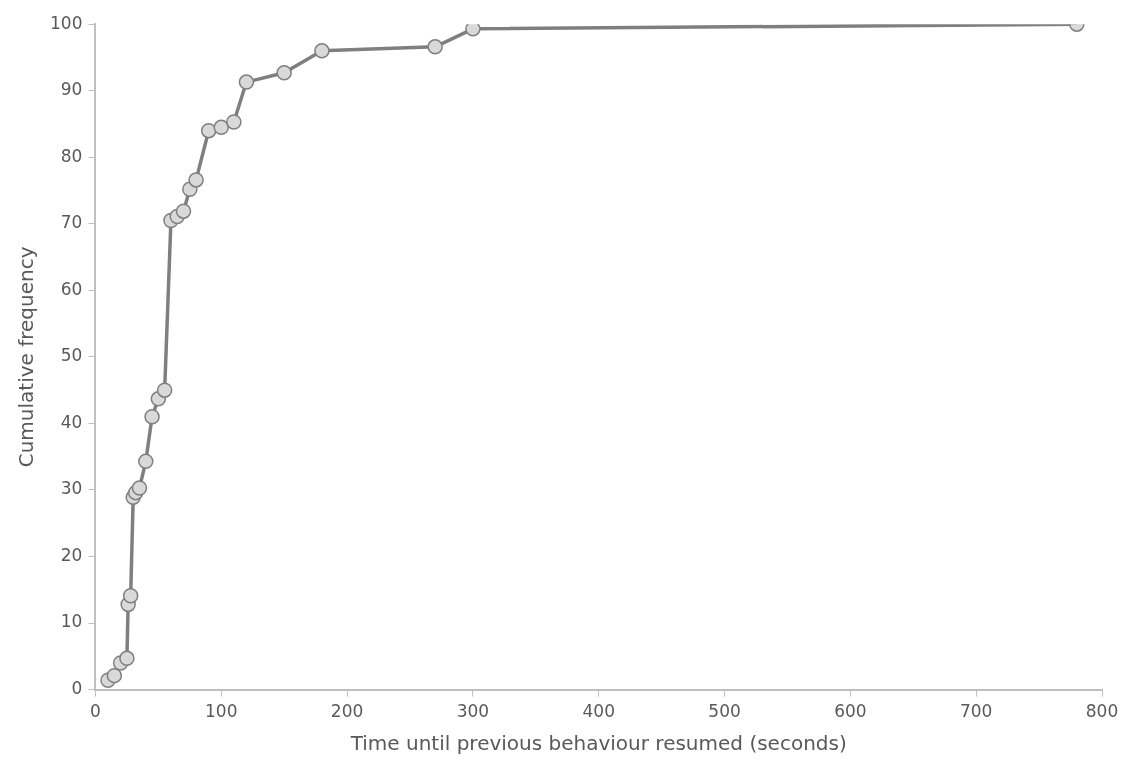  What do you see at coordinates (473, 711) in the screenshot?
I see `x-tick-label: 300` at bounding box center [473, 711].